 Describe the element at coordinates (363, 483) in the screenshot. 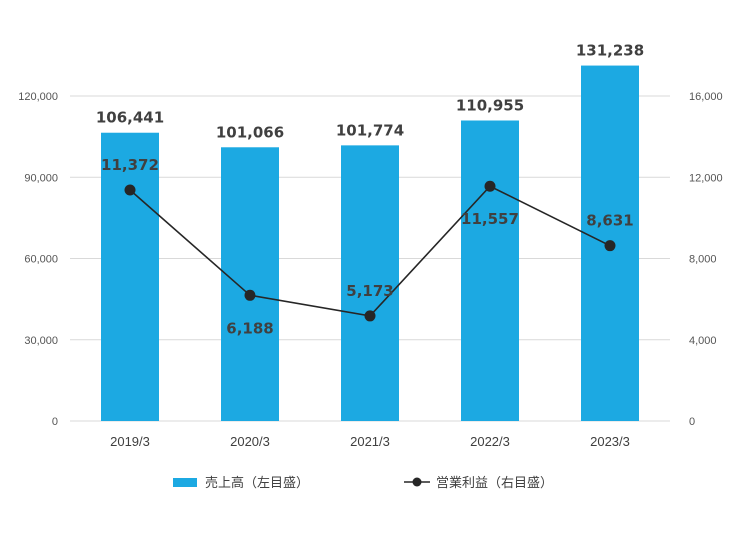

I see `legend: 売上高（左目盛） 営業利益（右目盛）` at that location.